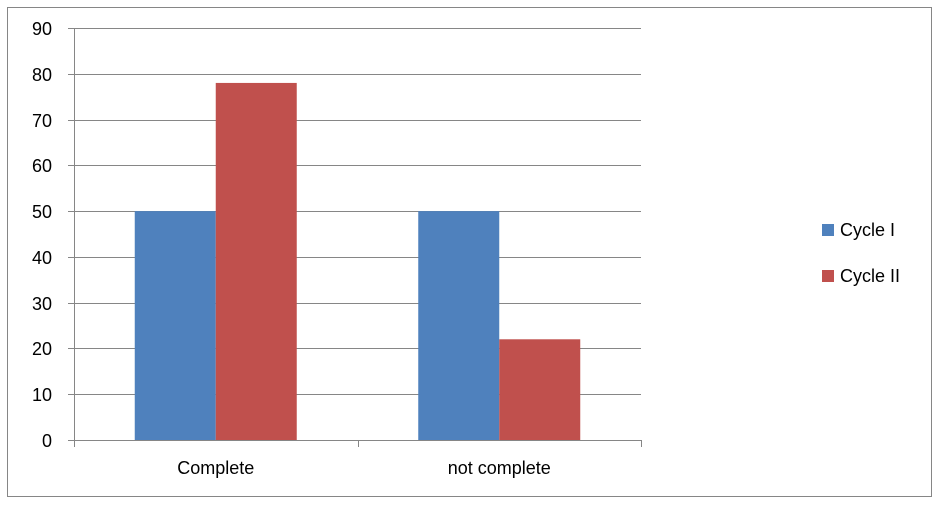  I want to click on legend-label: Cycle I, so click(867, 230).